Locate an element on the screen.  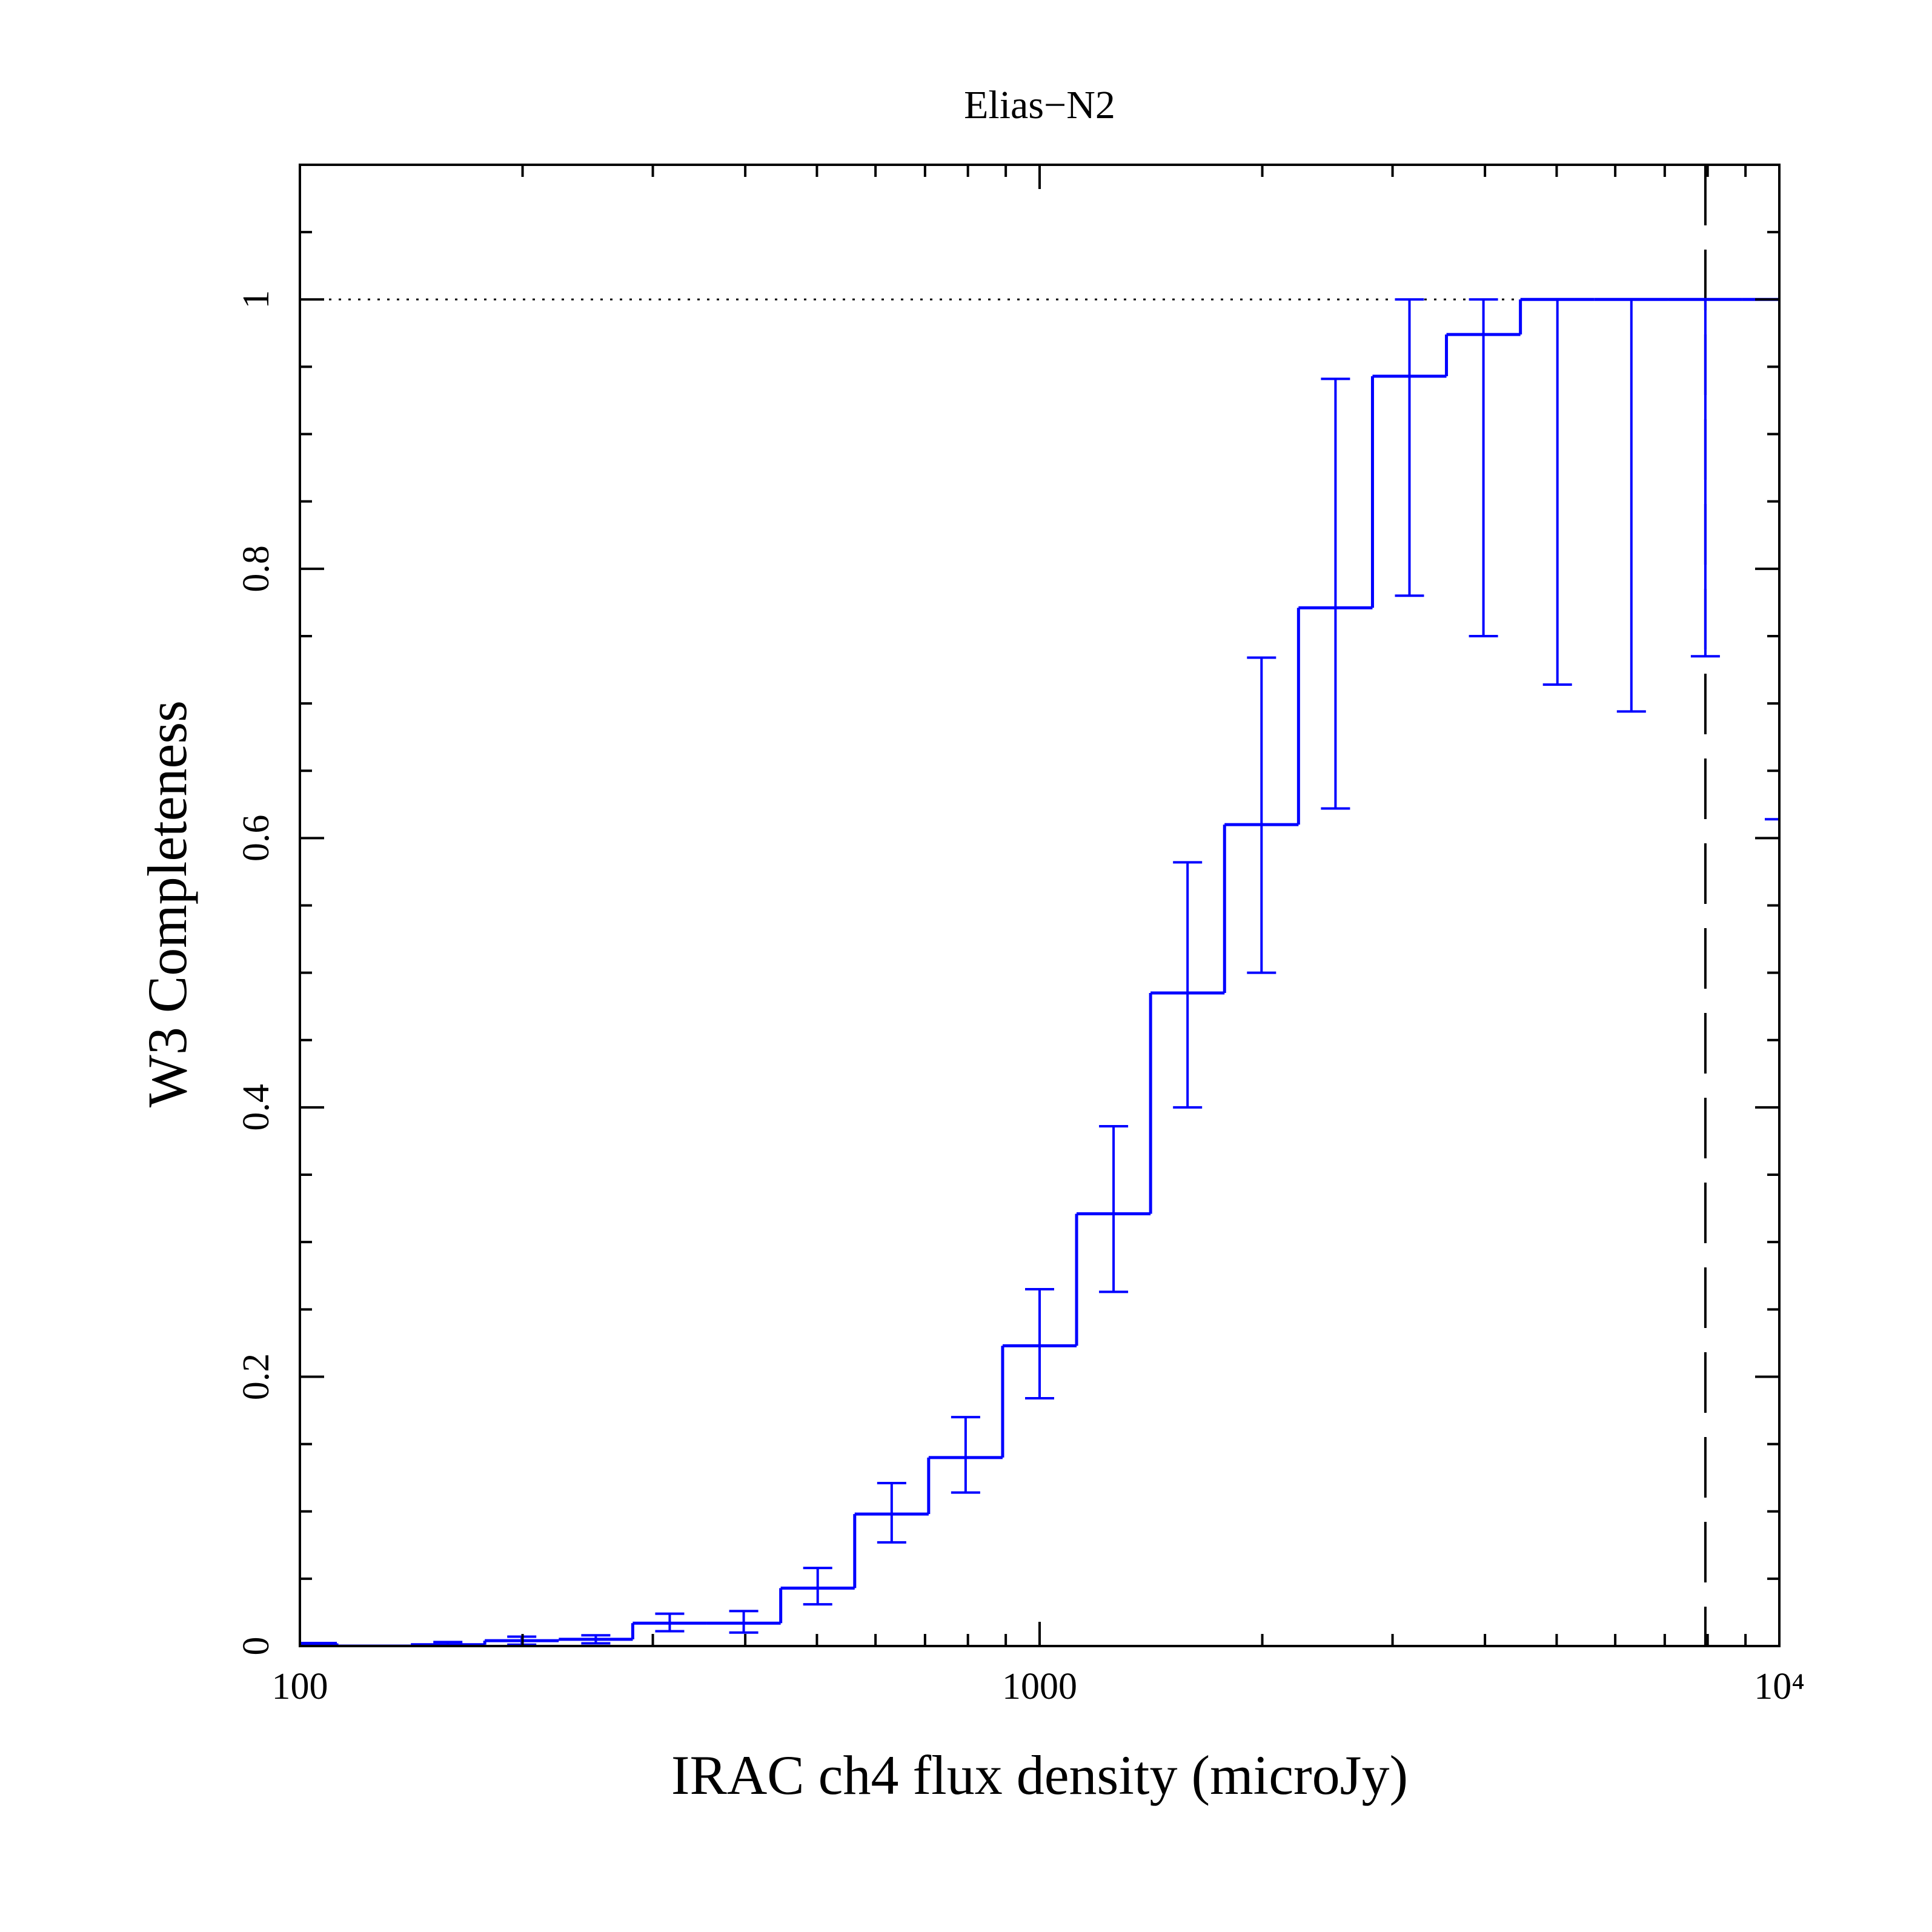
y-tick-label: 0.4 is located at coordinates (256, 1107).